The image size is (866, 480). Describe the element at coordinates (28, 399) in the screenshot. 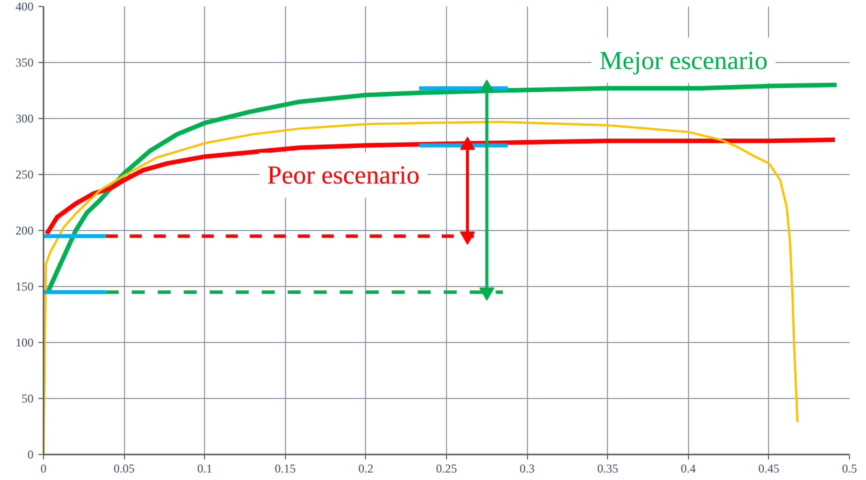

I see `y-tick-label: 50` at that location.